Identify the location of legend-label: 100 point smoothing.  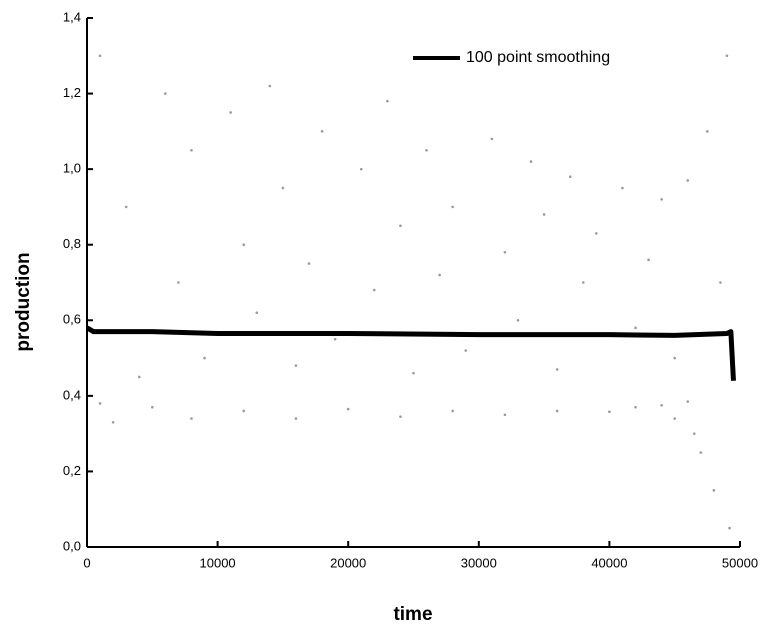
(538, 57).